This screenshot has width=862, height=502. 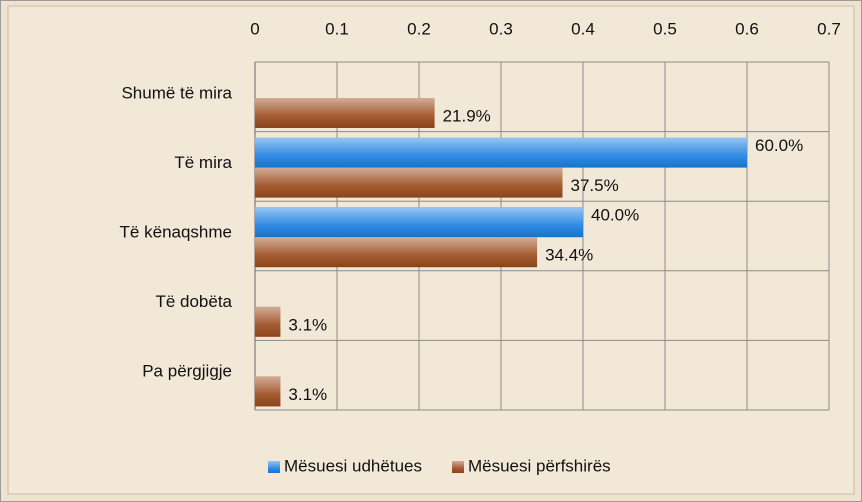 I want to click on x-tick-label: 0.5, so click(x=665, y=28).